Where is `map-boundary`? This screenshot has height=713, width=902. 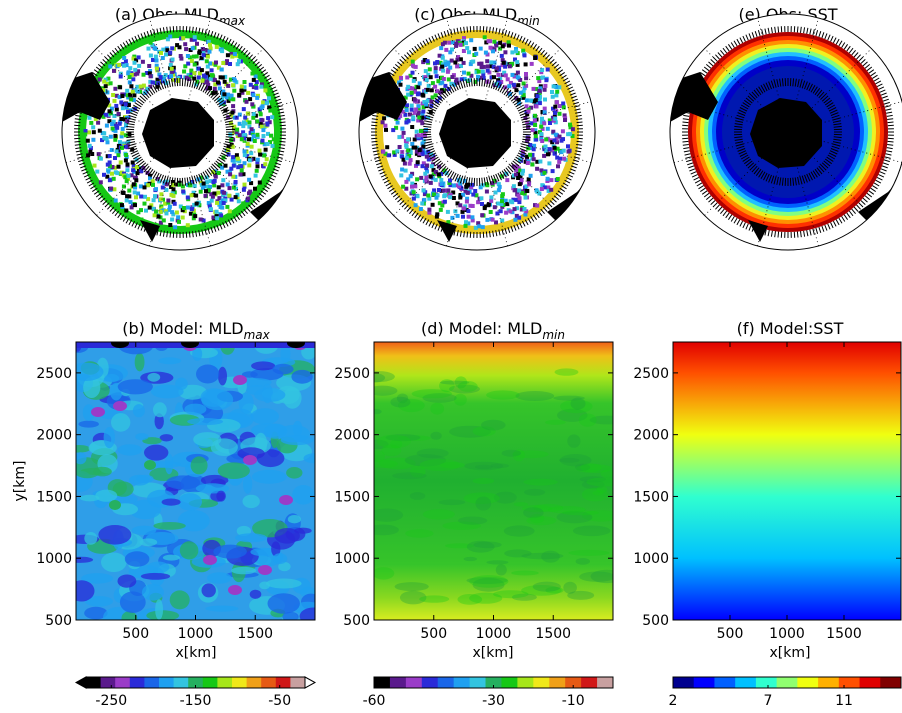
map-boundary is located at coordinates (477, 132).